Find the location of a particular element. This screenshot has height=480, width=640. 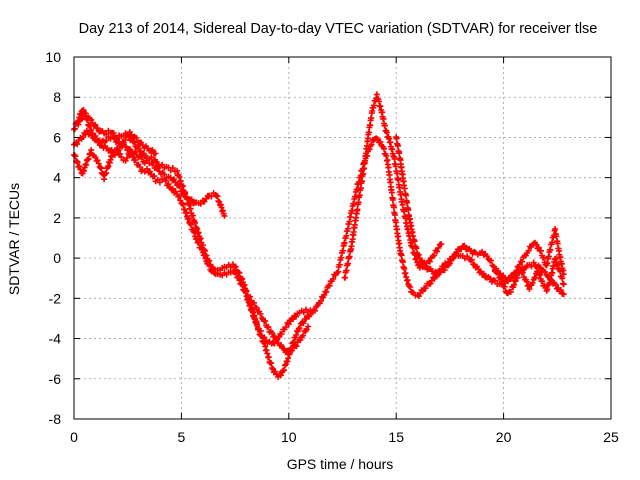

x-tick-label: 25 is located at coordinates (611, 437).